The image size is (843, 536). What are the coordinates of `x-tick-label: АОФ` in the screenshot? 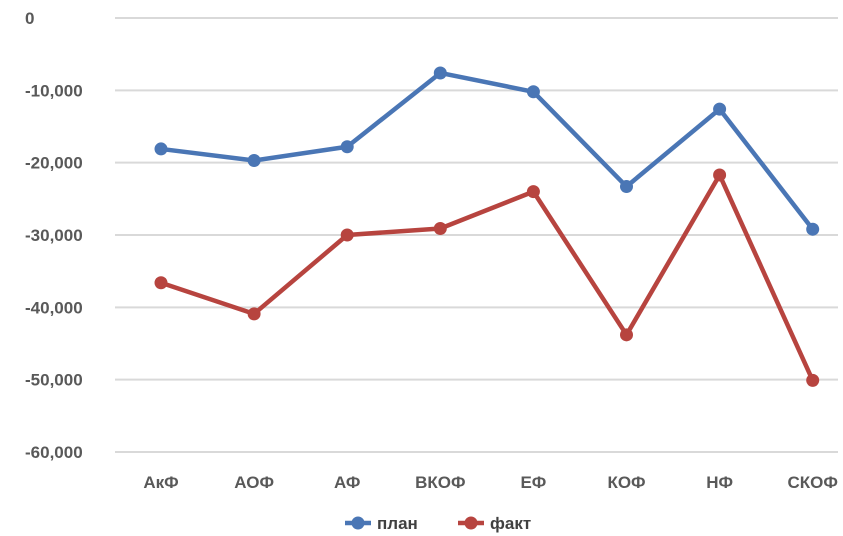 It's located at (254, 482).